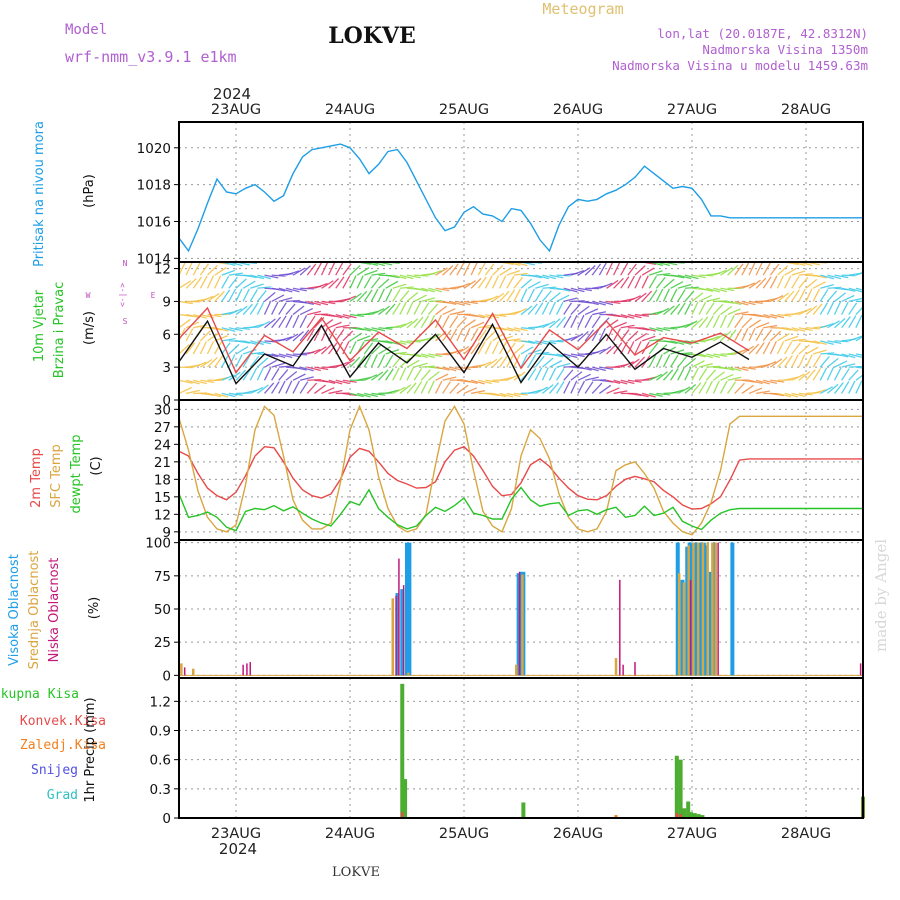 Image resolution: width=900 pixels, height=900 pixels. What do you see at coordinates (521, 748) in the screenshot?
I see `panel-frame` at bounding box center [521, 748].